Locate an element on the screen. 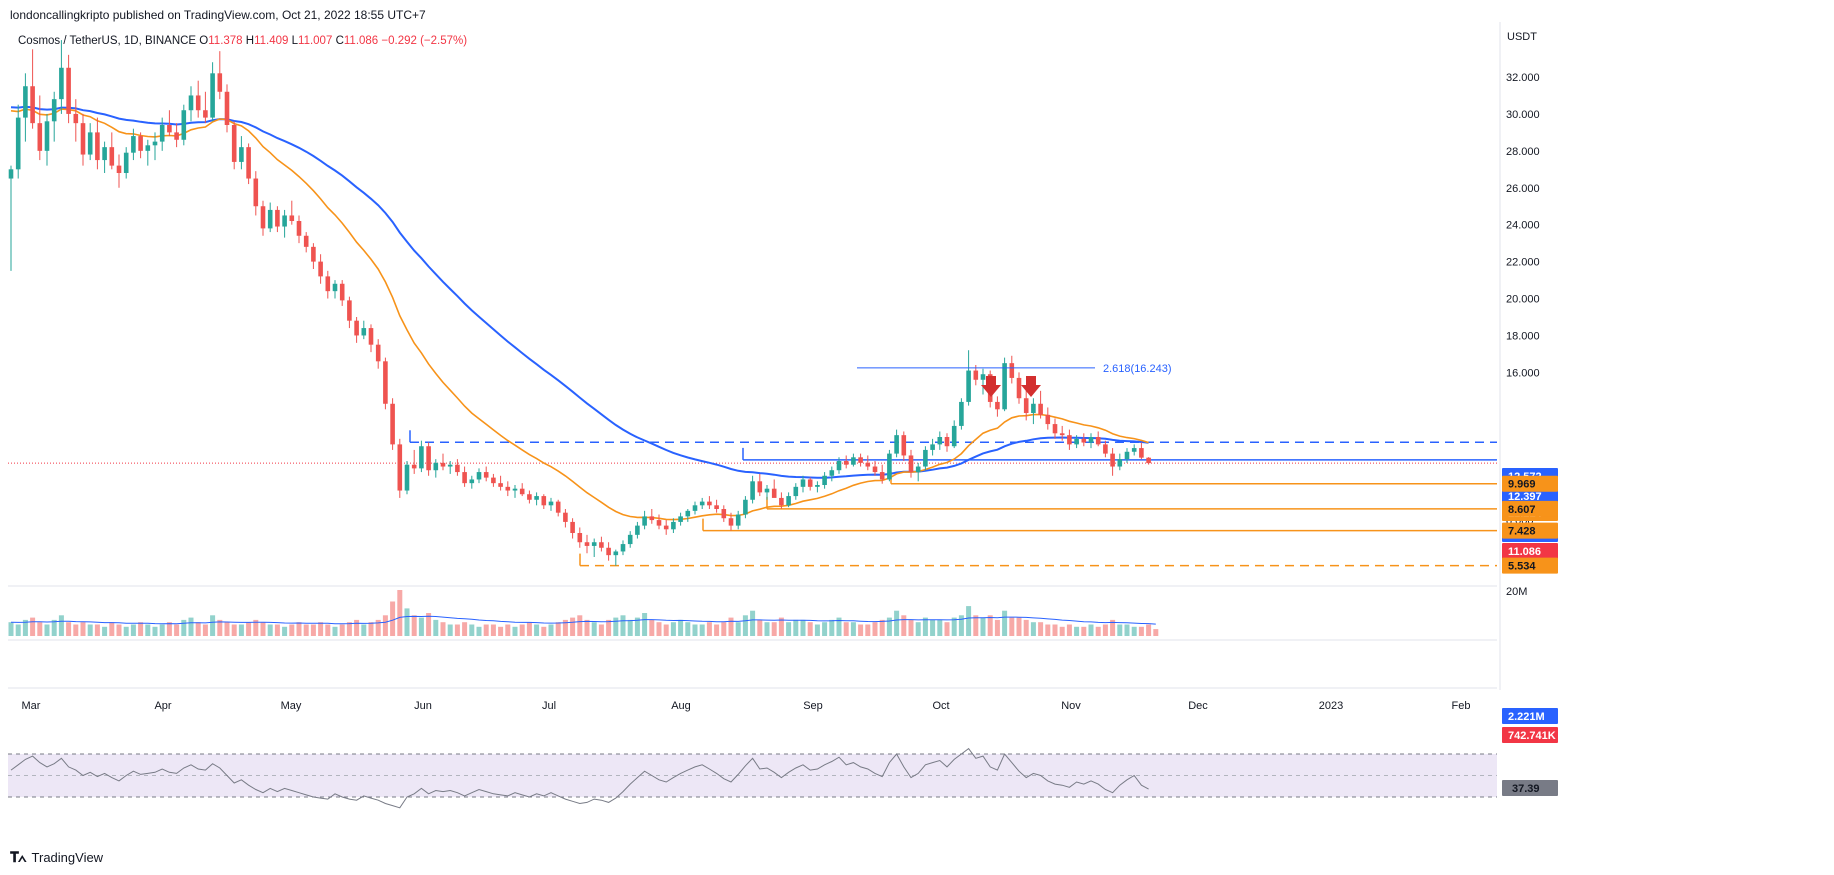 This screenshot has height=875, width=1834. symbol-name: Cosmos / TetherUS, 1D, BINANCE is located at coordinates (107, 41).